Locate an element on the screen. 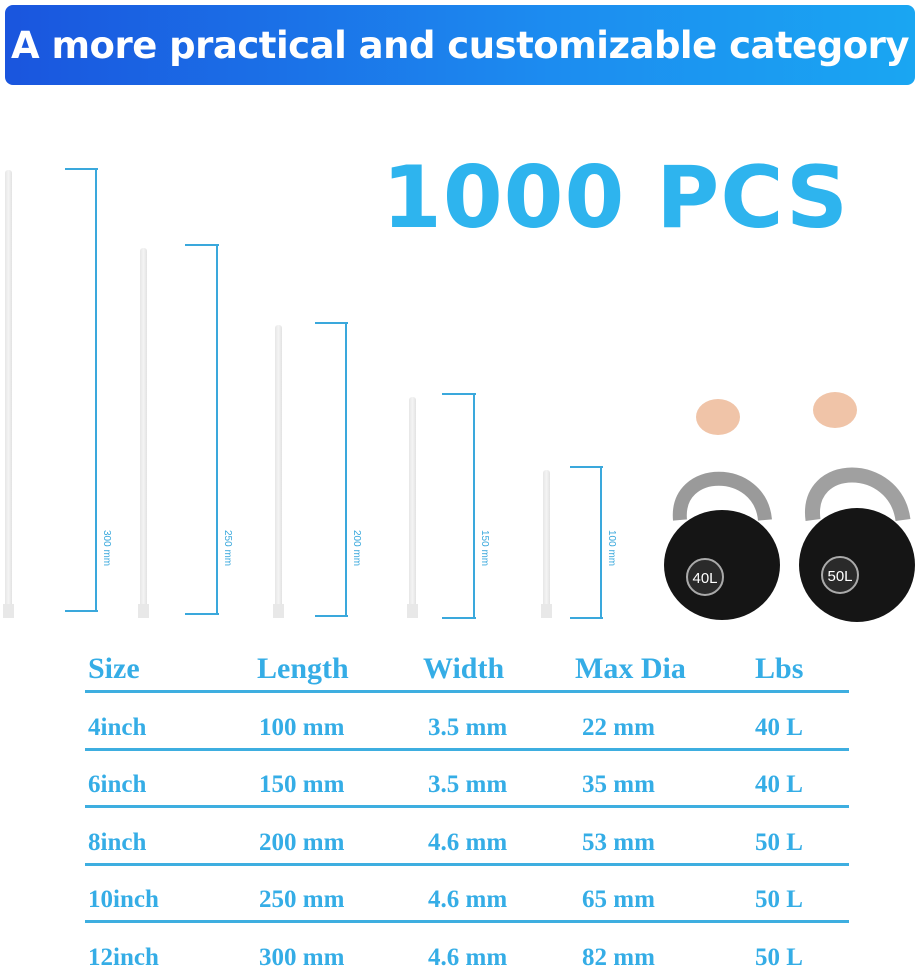  table-row: 6inch 150 mm 3.5 mm 35 mm 40 L is located at coordinates (467, 779).